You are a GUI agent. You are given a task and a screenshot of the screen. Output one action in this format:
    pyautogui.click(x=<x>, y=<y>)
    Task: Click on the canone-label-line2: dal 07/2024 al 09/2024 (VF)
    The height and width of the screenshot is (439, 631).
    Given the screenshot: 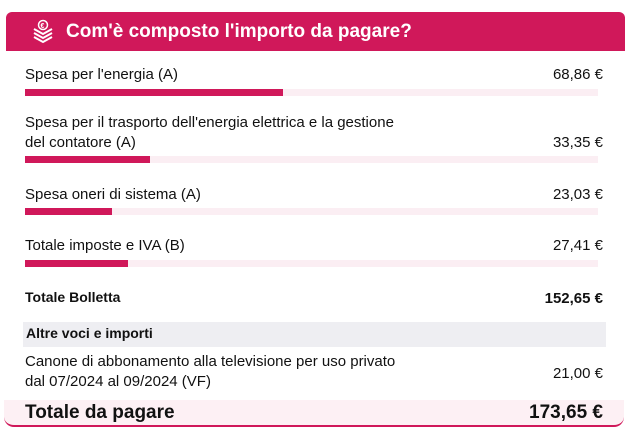 What is the action you would take?
    pyautogui.click(x=118, y=381)
    